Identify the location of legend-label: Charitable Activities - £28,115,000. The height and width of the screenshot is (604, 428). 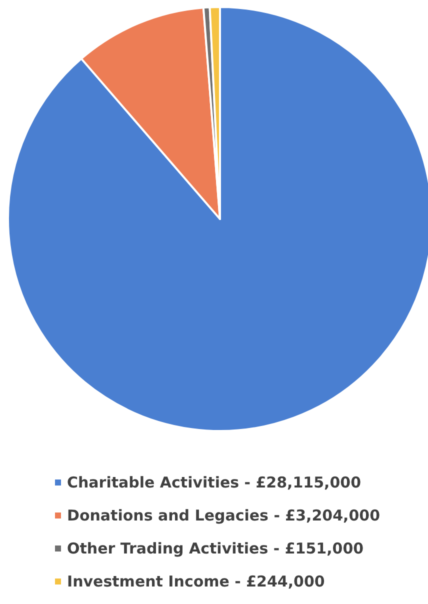
(214, 483).